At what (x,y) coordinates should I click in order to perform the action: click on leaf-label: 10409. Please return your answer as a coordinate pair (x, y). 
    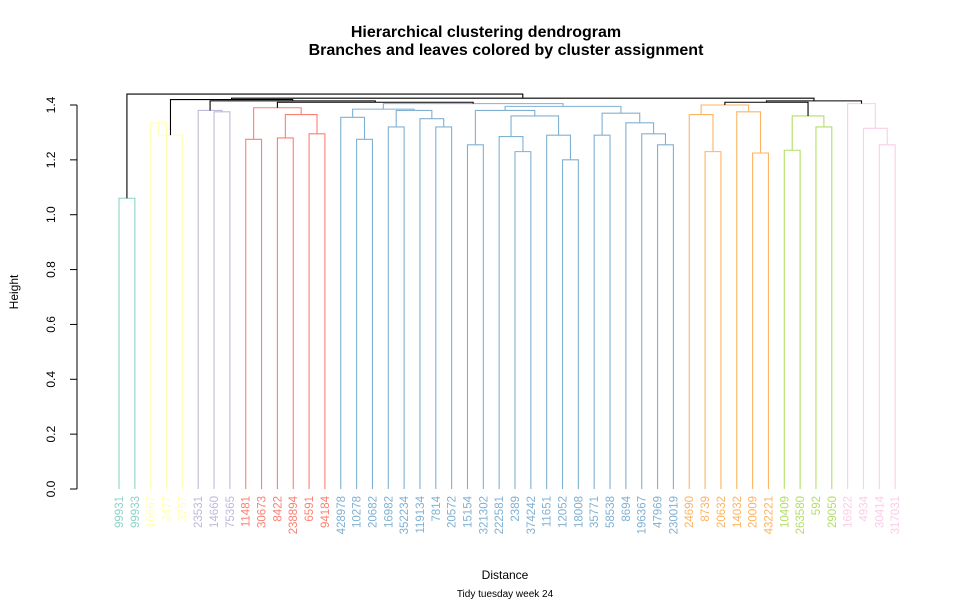
    Looking at the image, I should click on (785, 512).